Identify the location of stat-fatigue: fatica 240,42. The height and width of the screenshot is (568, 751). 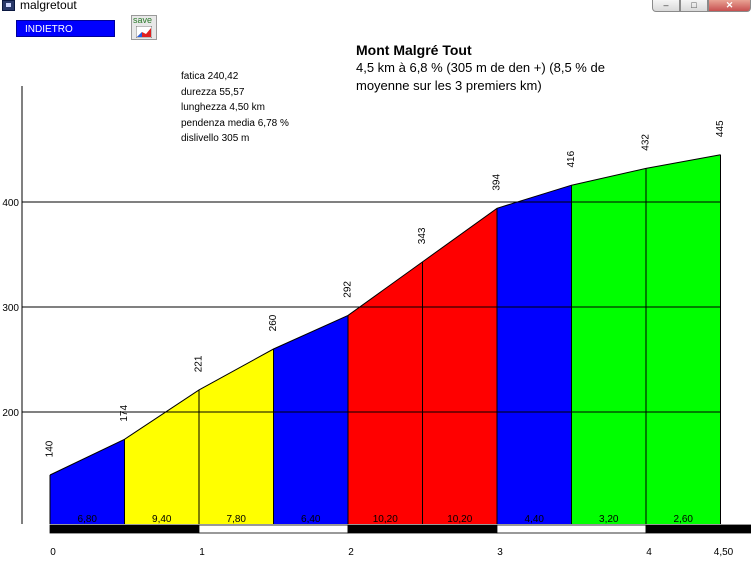
(210, 76).